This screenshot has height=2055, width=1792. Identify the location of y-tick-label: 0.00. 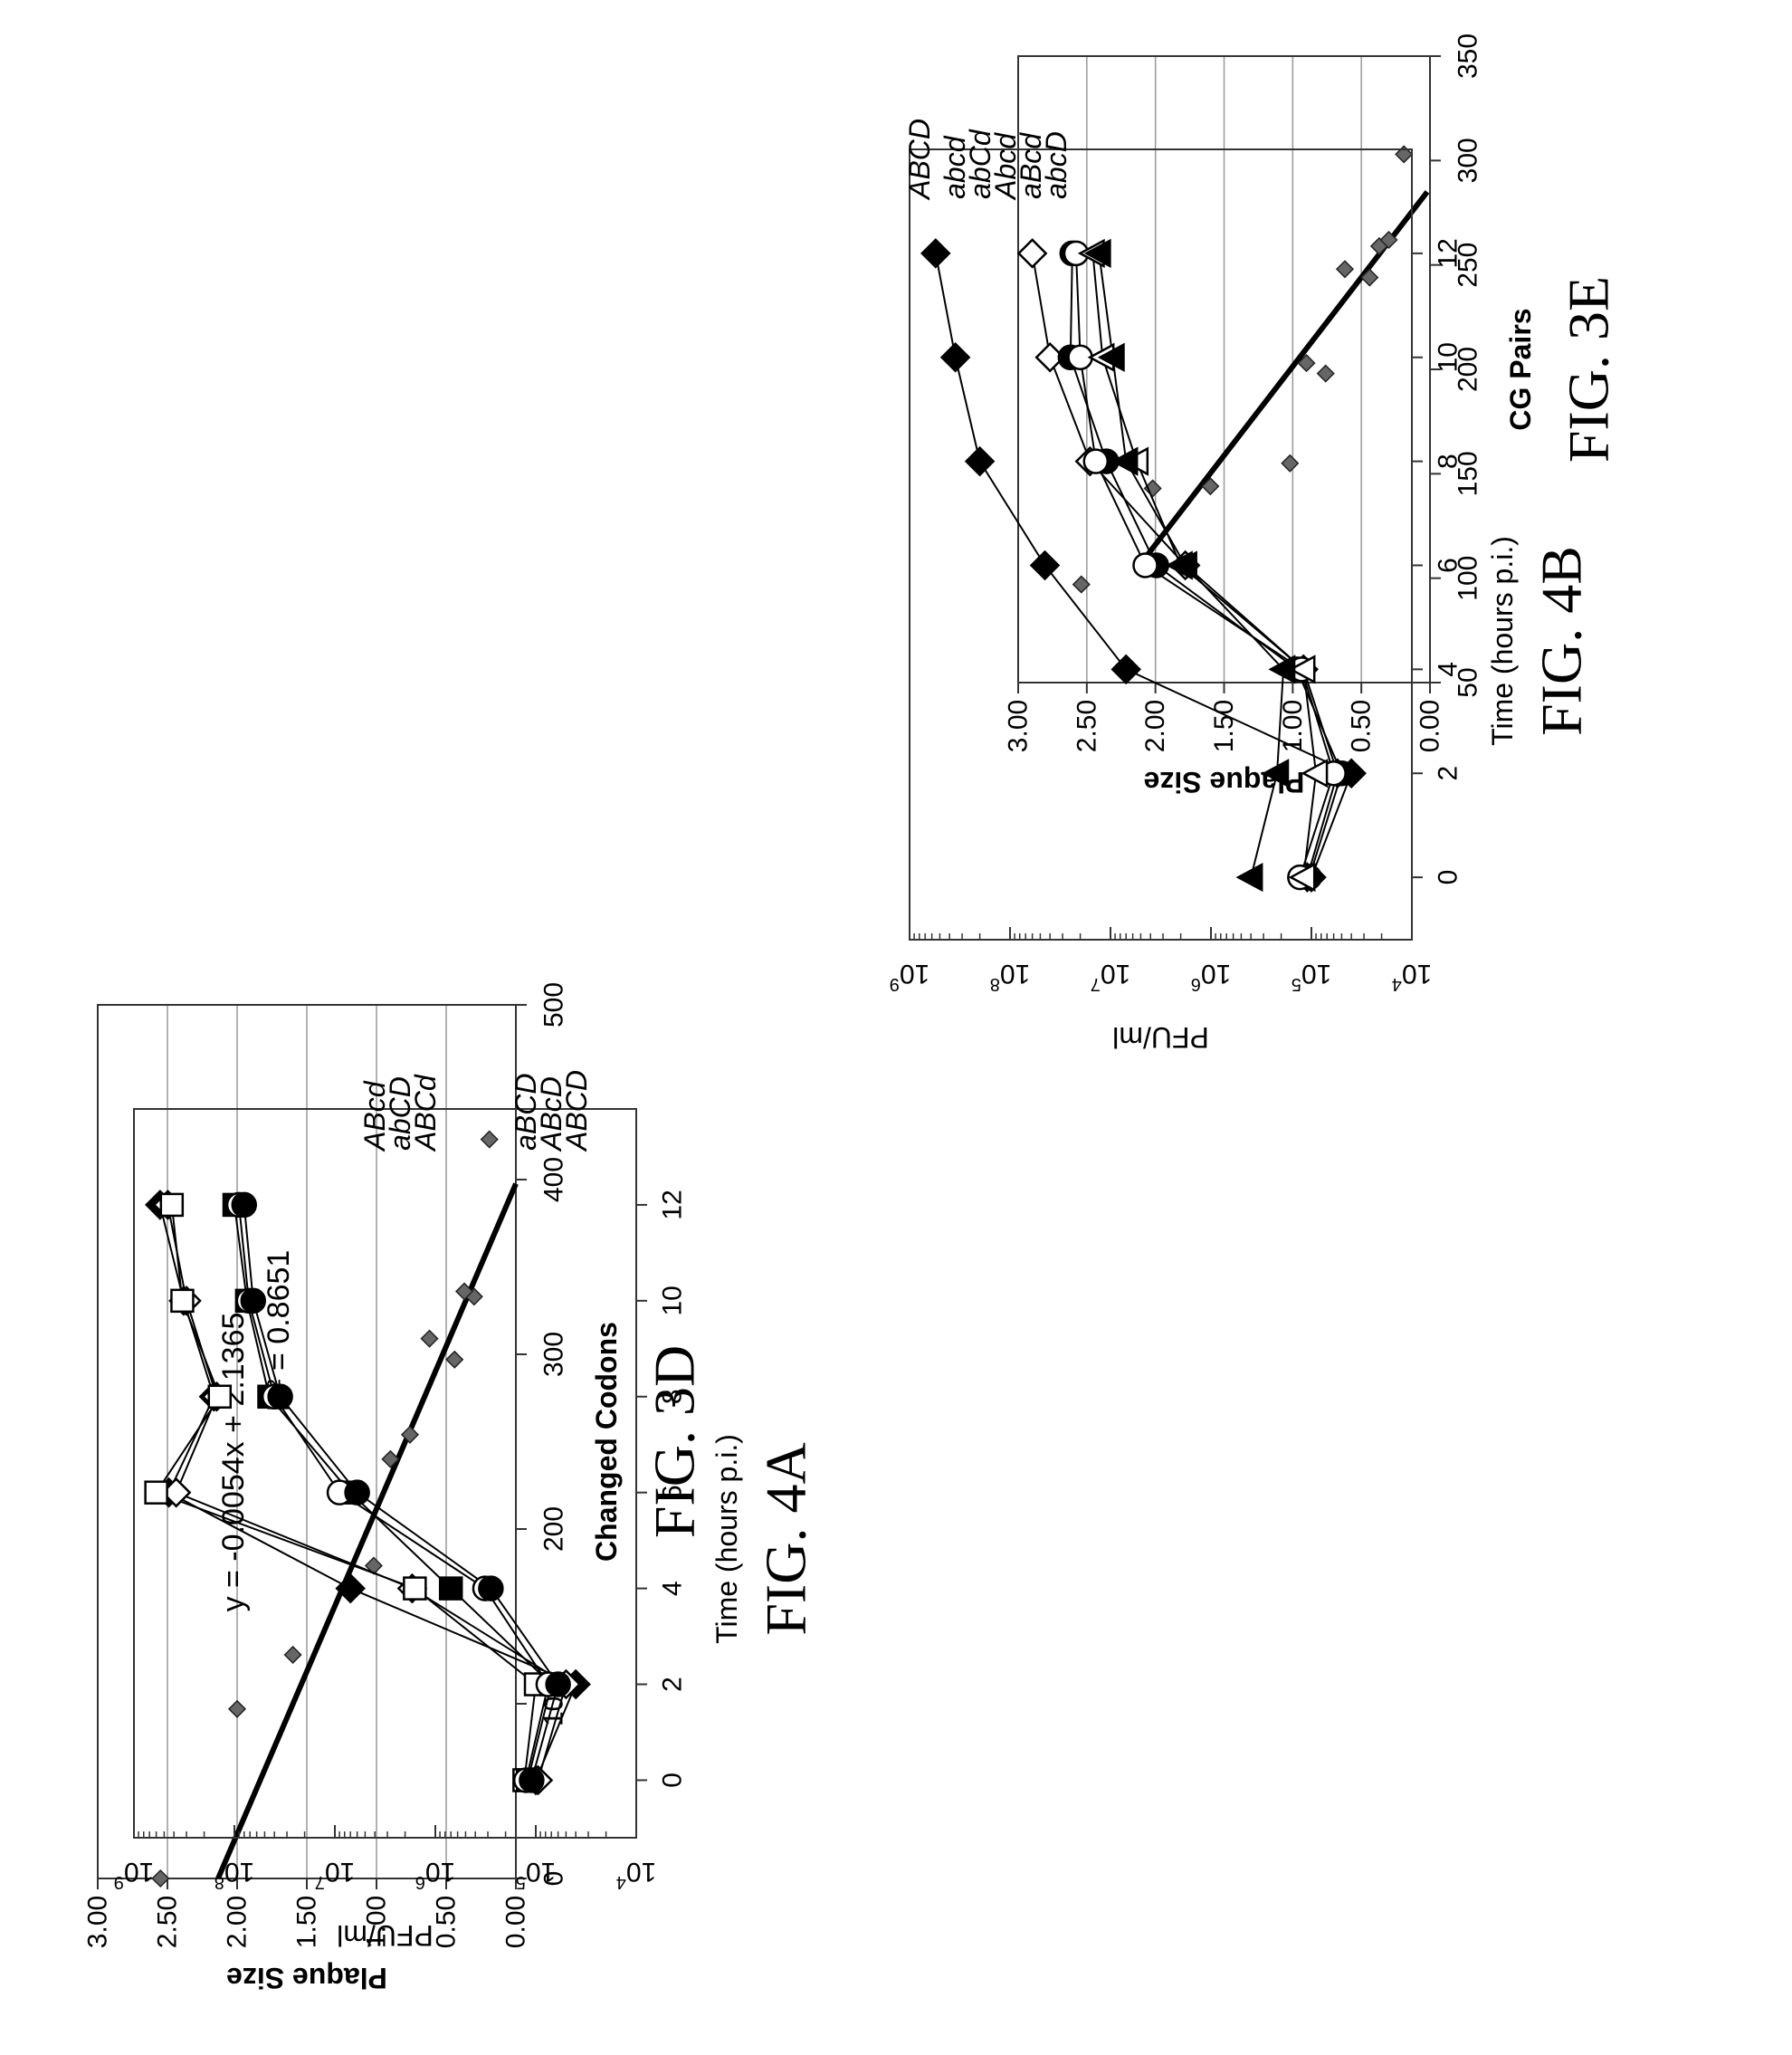
(1430, 726).